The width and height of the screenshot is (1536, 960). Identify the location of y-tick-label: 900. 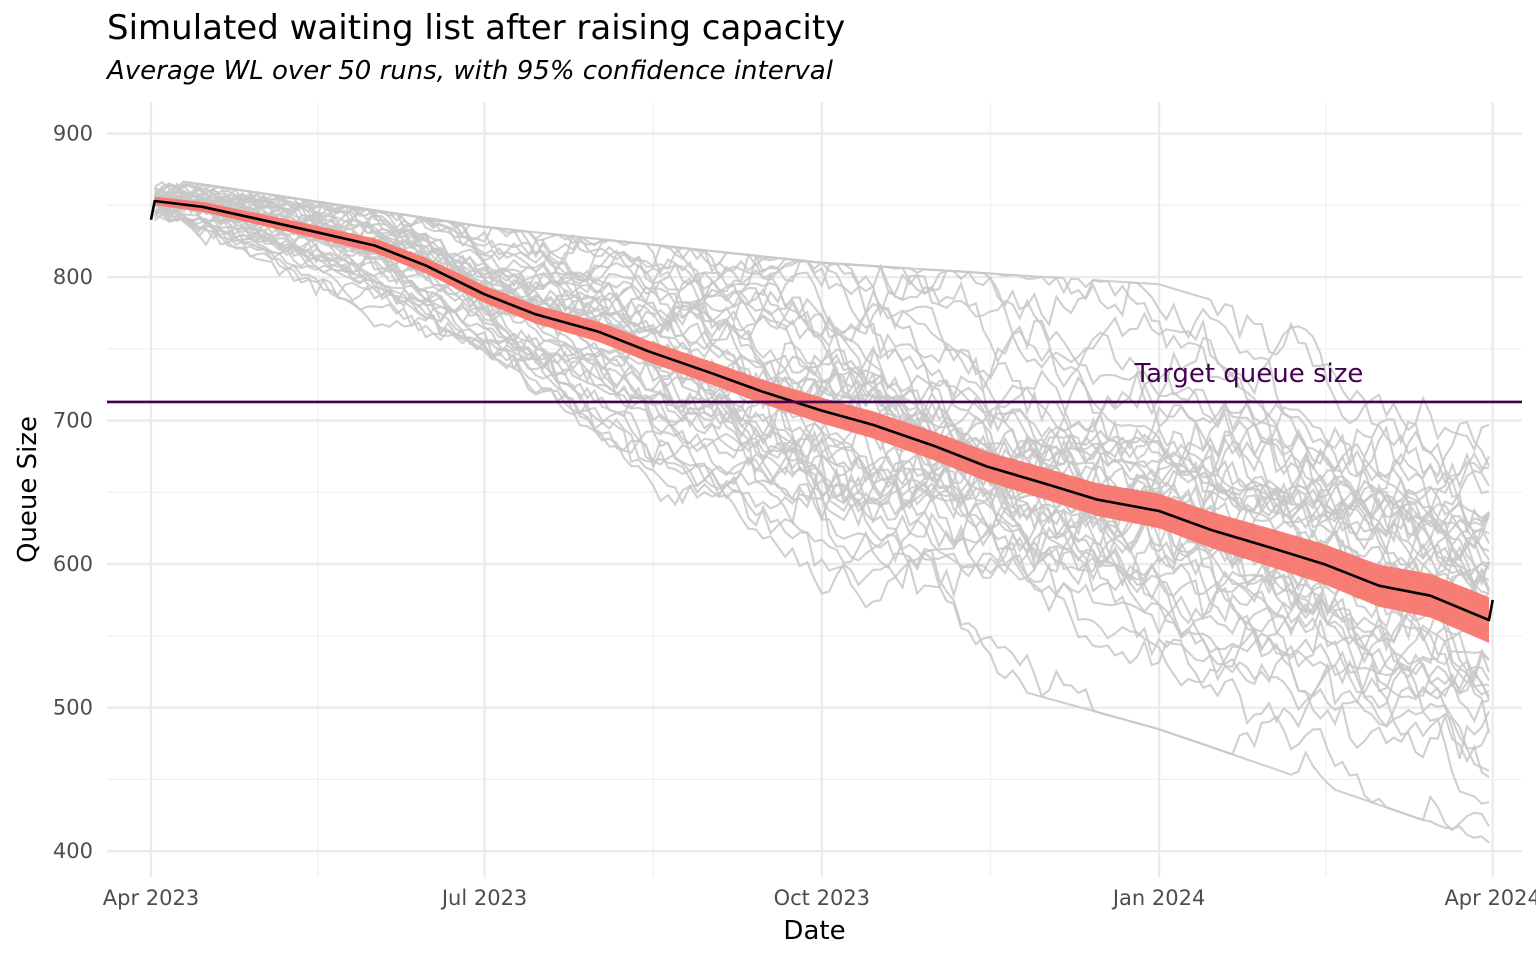
(73, 134).